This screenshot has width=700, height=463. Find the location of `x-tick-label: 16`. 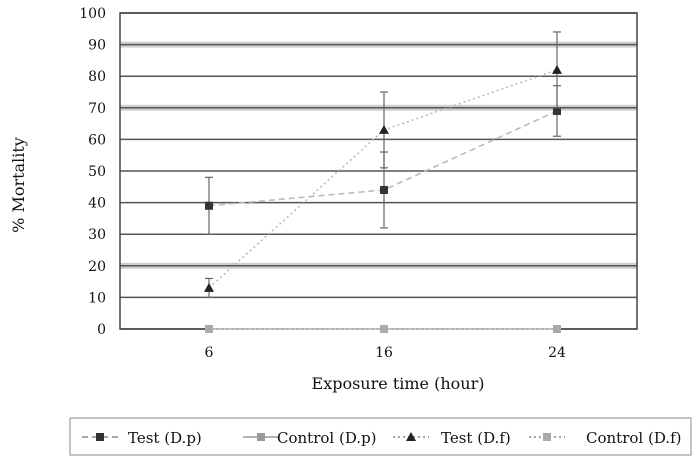

x-tick-label: 16 is located at coordinates (384, 353).